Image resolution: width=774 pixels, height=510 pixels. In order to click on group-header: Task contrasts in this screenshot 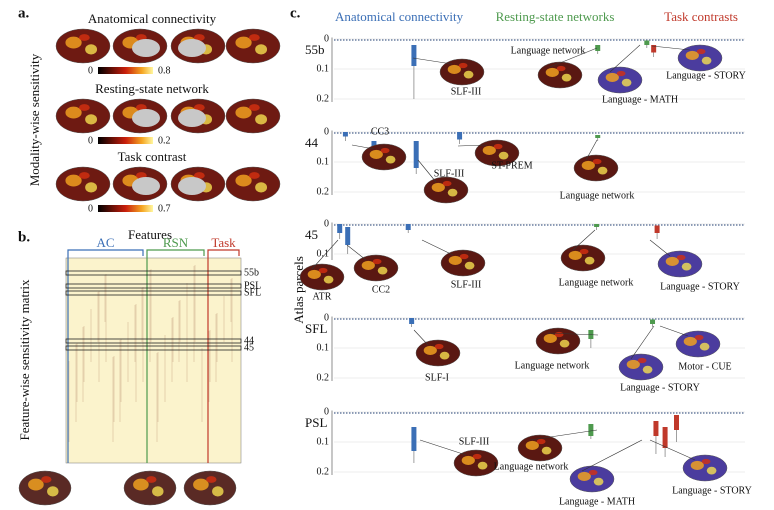, I will do `click(701, 16)`.